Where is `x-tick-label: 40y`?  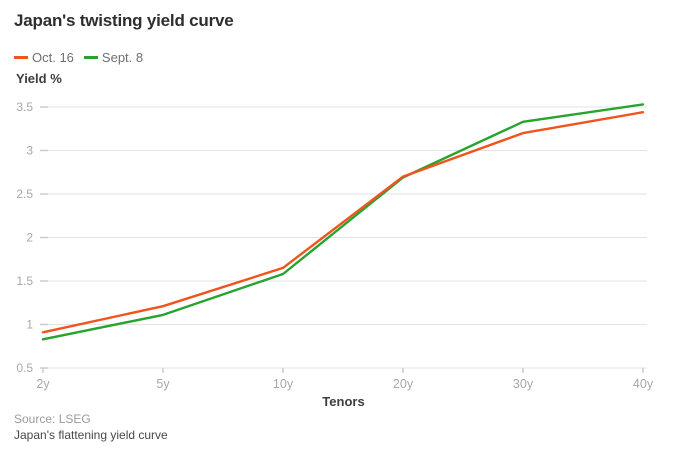 x-tick-label: 40y is located at coordinates (643, 384).